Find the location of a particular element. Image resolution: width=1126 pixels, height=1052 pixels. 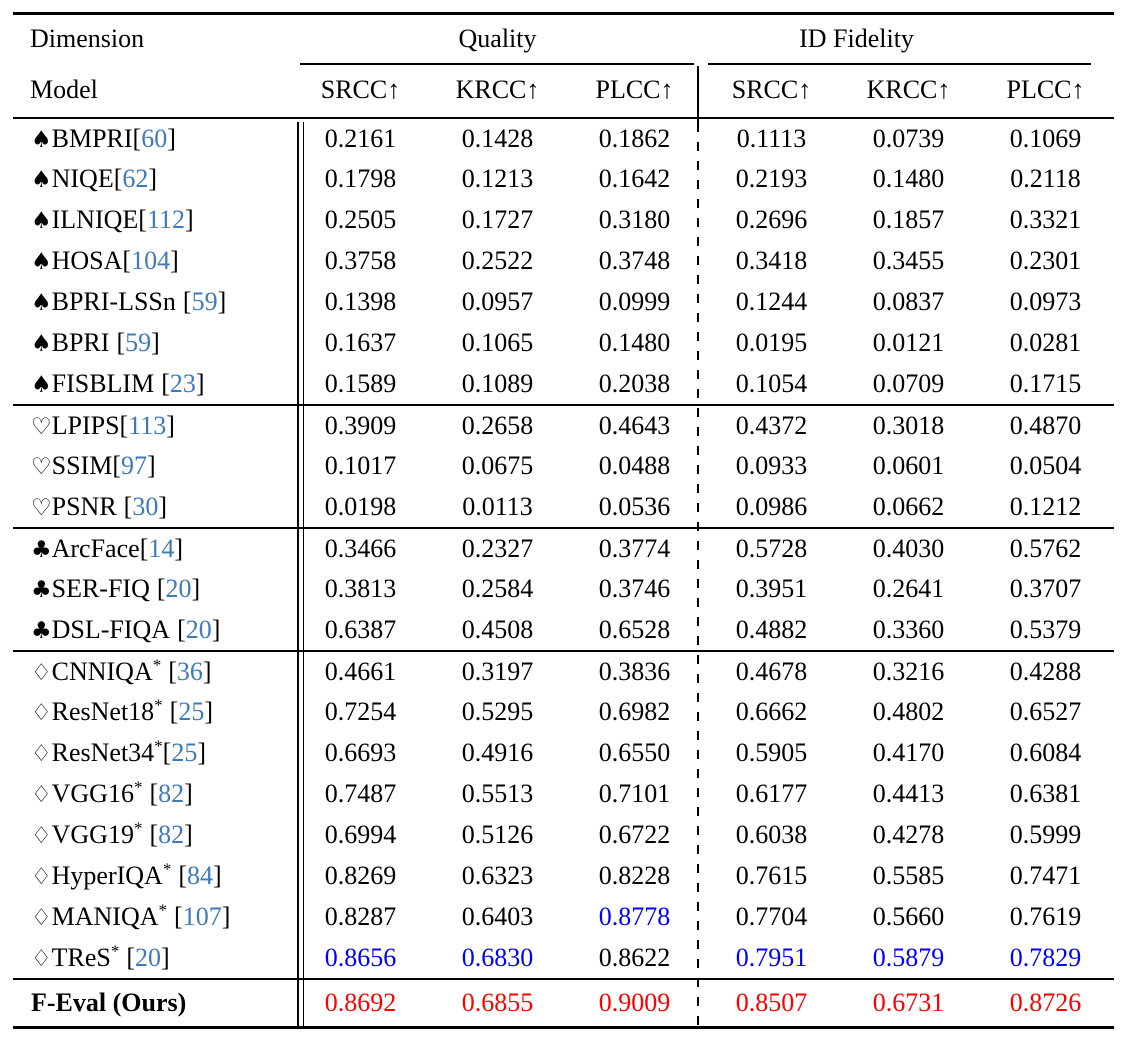

citation-link: [62] is located at coordinates (135, 178).